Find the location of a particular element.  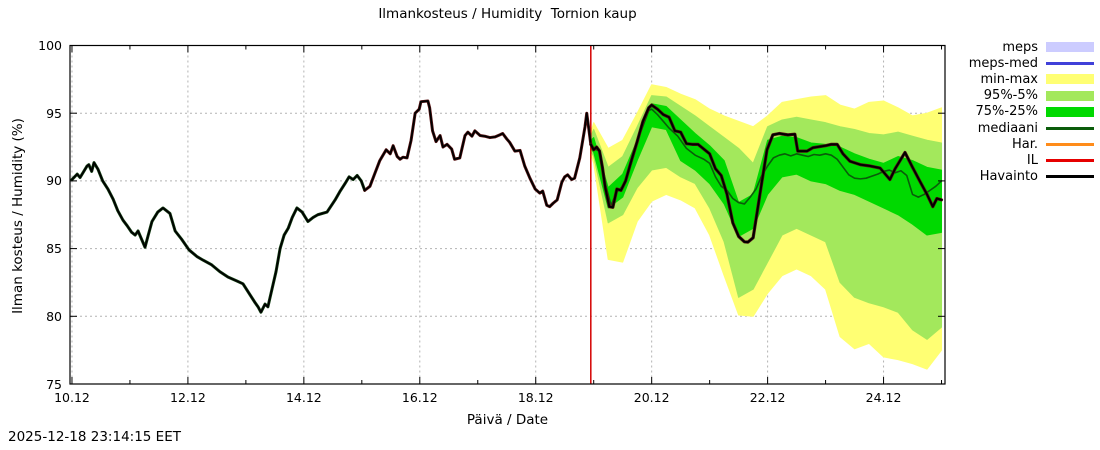

legend-label: 75%-25% is located at coordinates (1006, 112).